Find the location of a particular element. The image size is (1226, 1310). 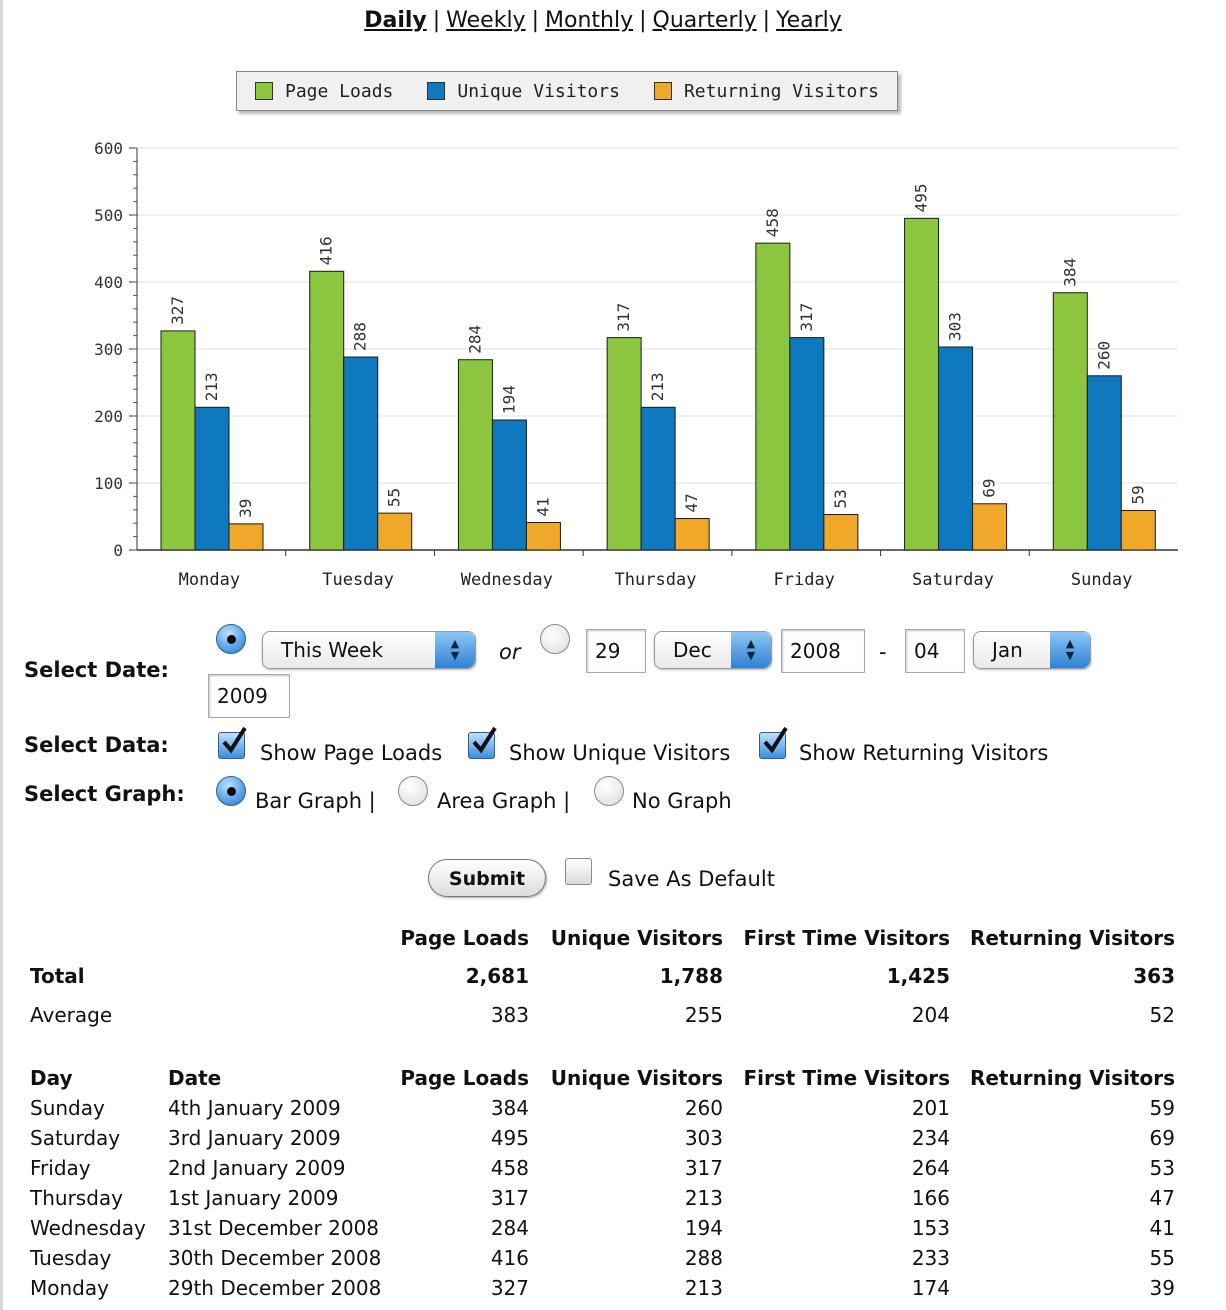

x-tick-label: Sunday is located at coordinates (1101, 580).